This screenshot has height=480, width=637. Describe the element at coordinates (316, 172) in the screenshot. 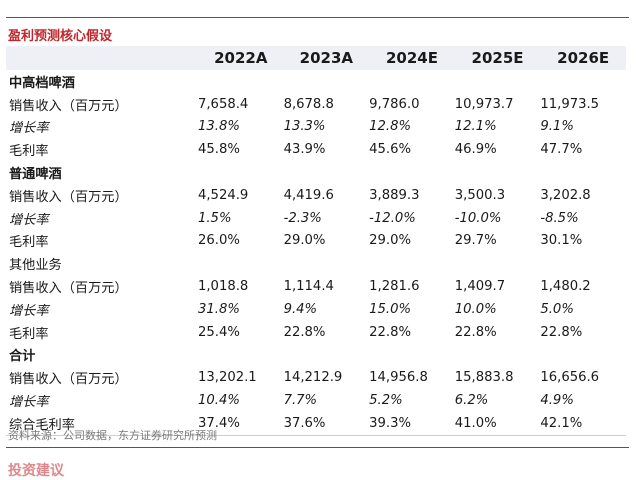

I see `table-row: 普通啤酒` at that location.